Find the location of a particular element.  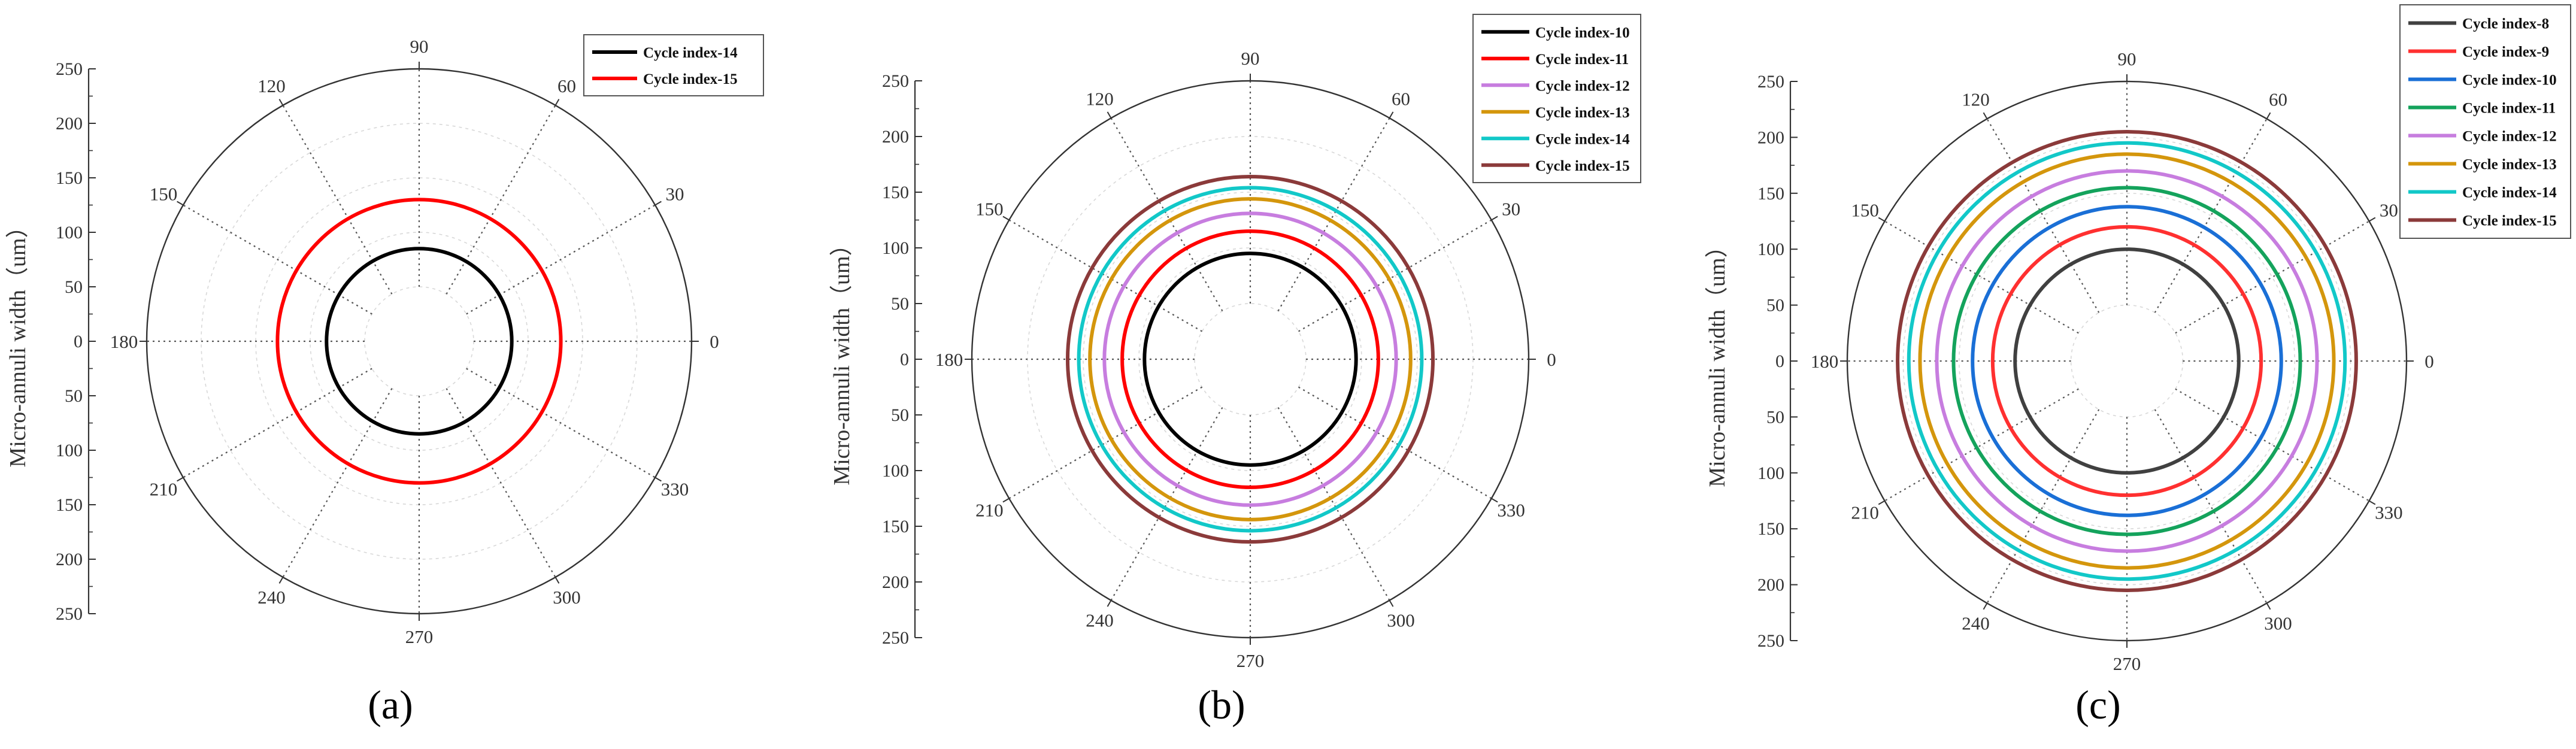

legend-label: Cycle index-13 is located at coordinates (2509, 165).